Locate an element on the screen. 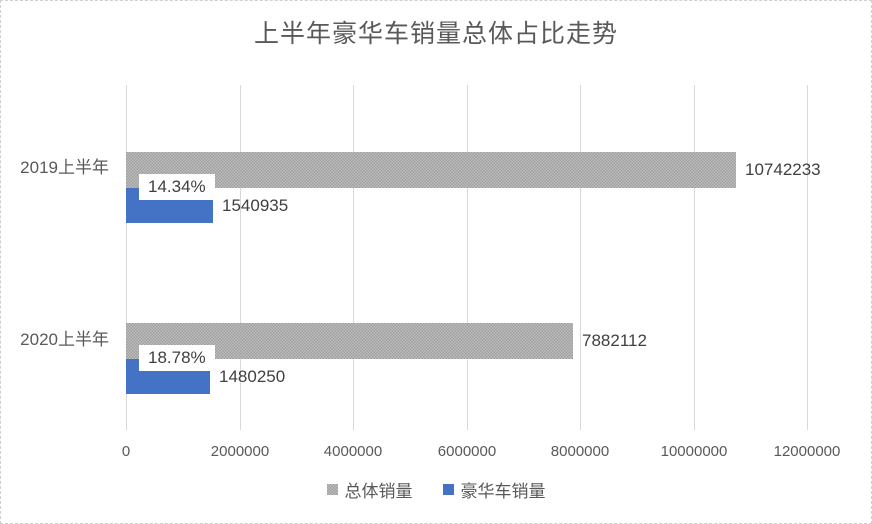 This screenshot has height=524, width=872. x-axis-tick-label: 6000000 is located at coordinates (467, 451).